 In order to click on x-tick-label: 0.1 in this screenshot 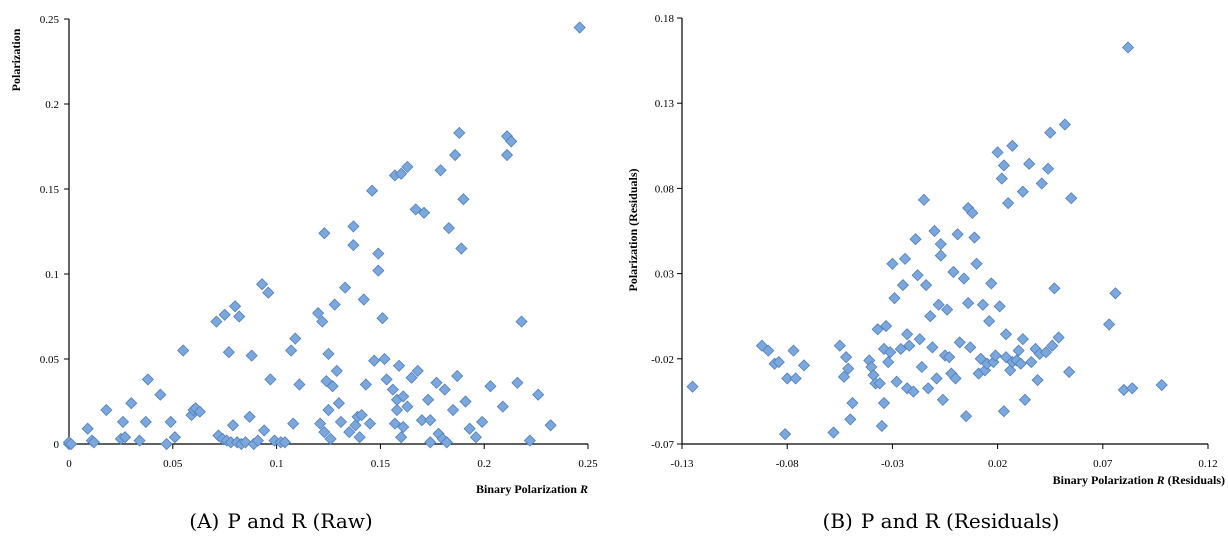, I will do `click(277, 464)`.